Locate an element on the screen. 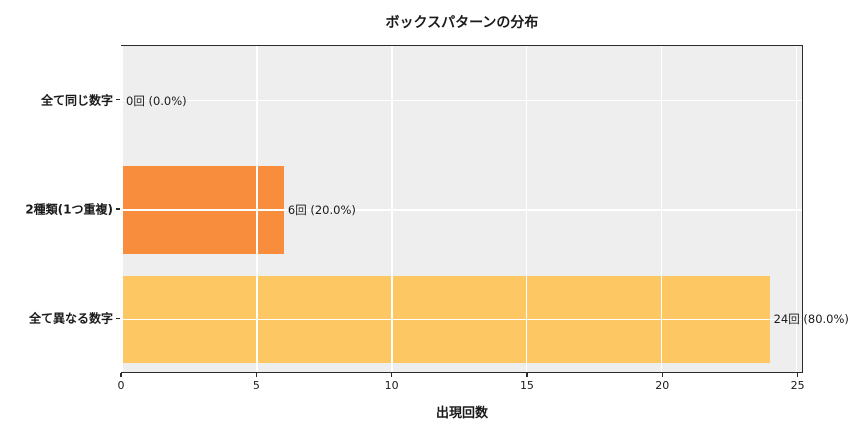  chart-title: ボックスパターンの分布 is located at coordinates (462, 23).